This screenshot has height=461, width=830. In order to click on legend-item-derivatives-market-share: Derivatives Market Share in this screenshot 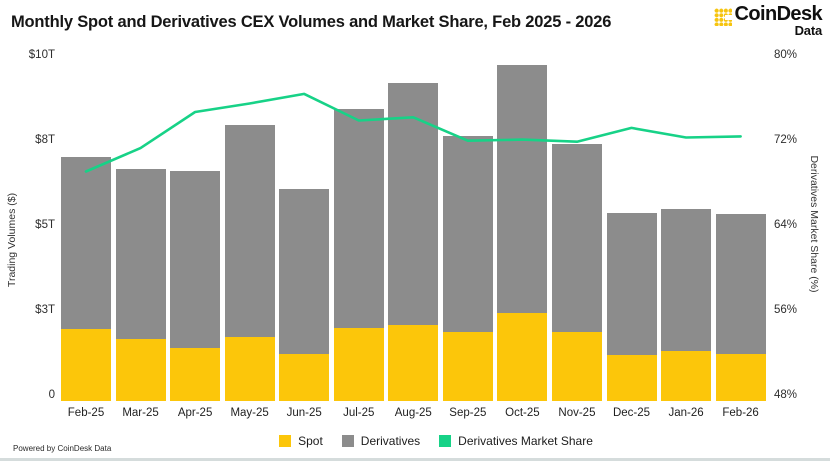, I will do `click(516, 441)`.